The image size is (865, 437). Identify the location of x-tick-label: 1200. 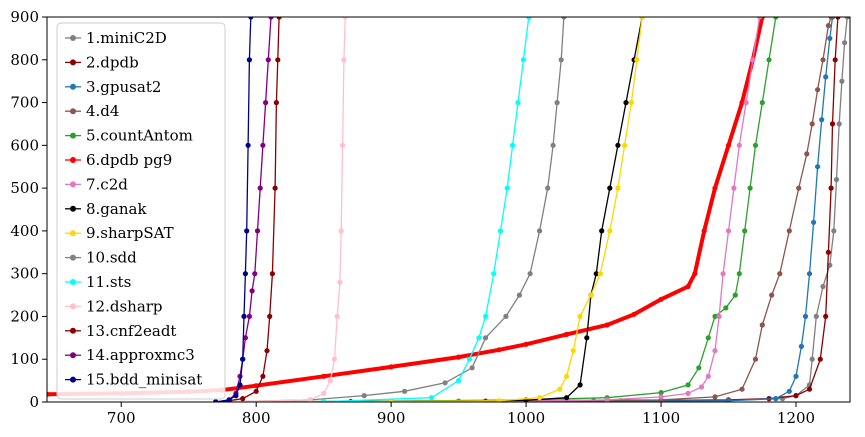
(796, 418).